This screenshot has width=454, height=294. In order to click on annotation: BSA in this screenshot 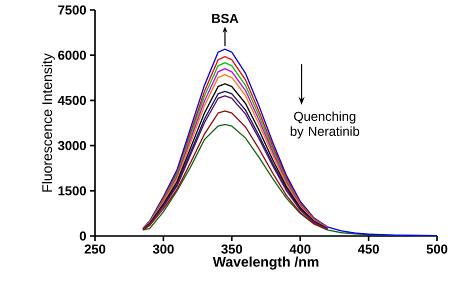, I will do `click(225, 19)`.